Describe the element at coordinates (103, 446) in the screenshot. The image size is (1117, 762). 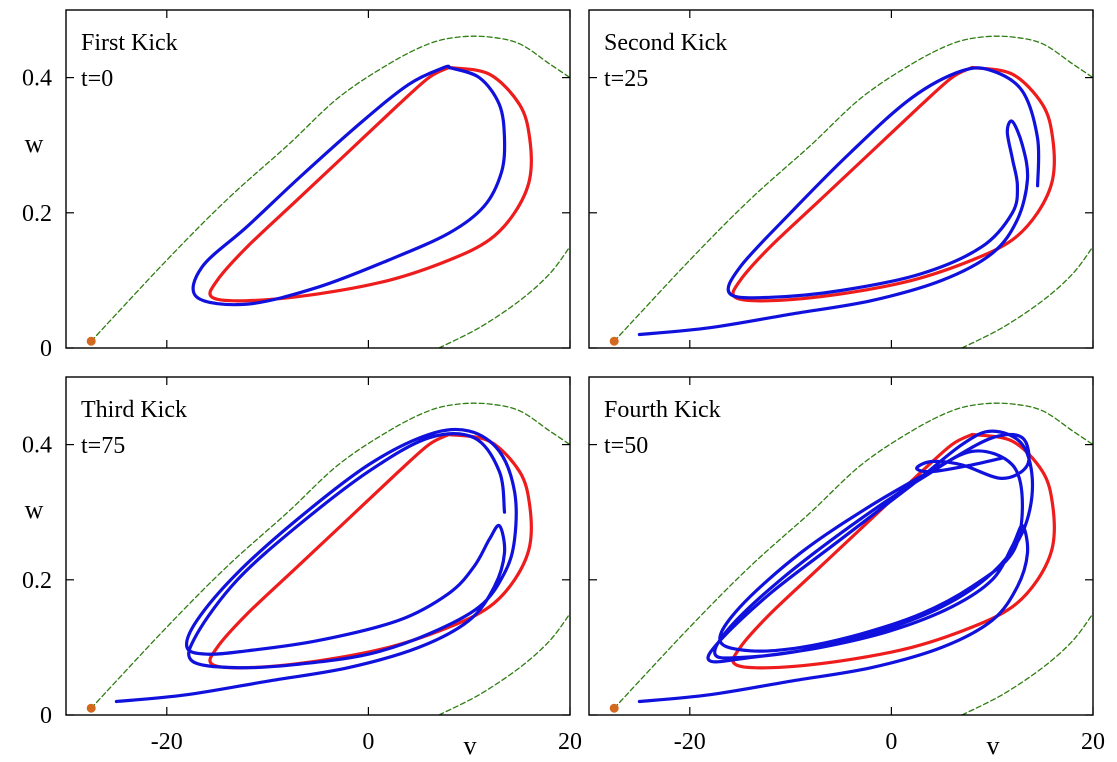
I see `panel-time-label: t=75` at that location.